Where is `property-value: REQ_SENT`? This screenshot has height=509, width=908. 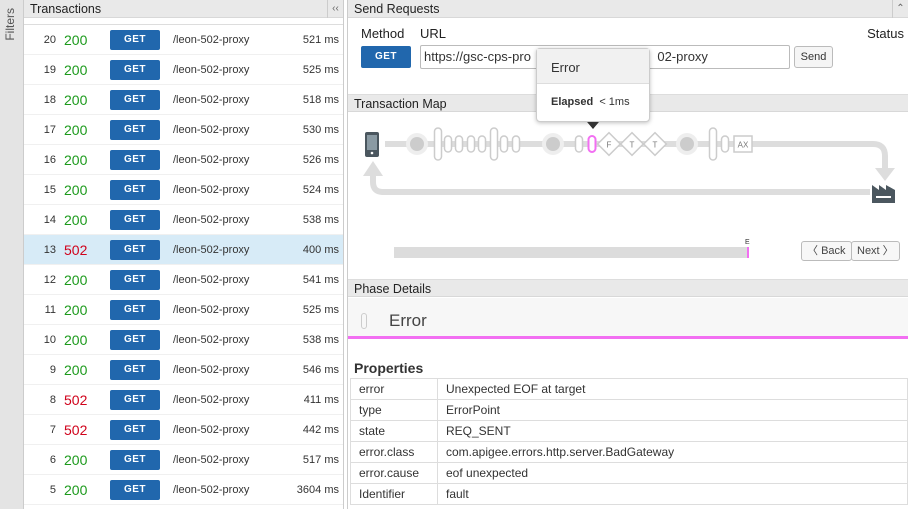
property-value: REQ_SENT is located at coordinates (672, 431).